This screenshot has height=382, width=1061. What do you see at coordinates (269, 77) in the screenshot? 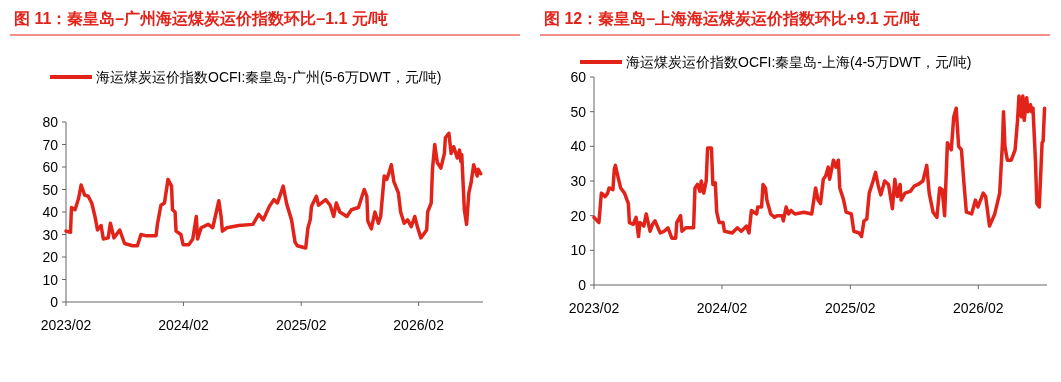
I see `legend-label: 海运煤炭运价指数OCFI:秦皇岛-广州(5-6万DWT，元/吨)` at bounding box center [269, 77].